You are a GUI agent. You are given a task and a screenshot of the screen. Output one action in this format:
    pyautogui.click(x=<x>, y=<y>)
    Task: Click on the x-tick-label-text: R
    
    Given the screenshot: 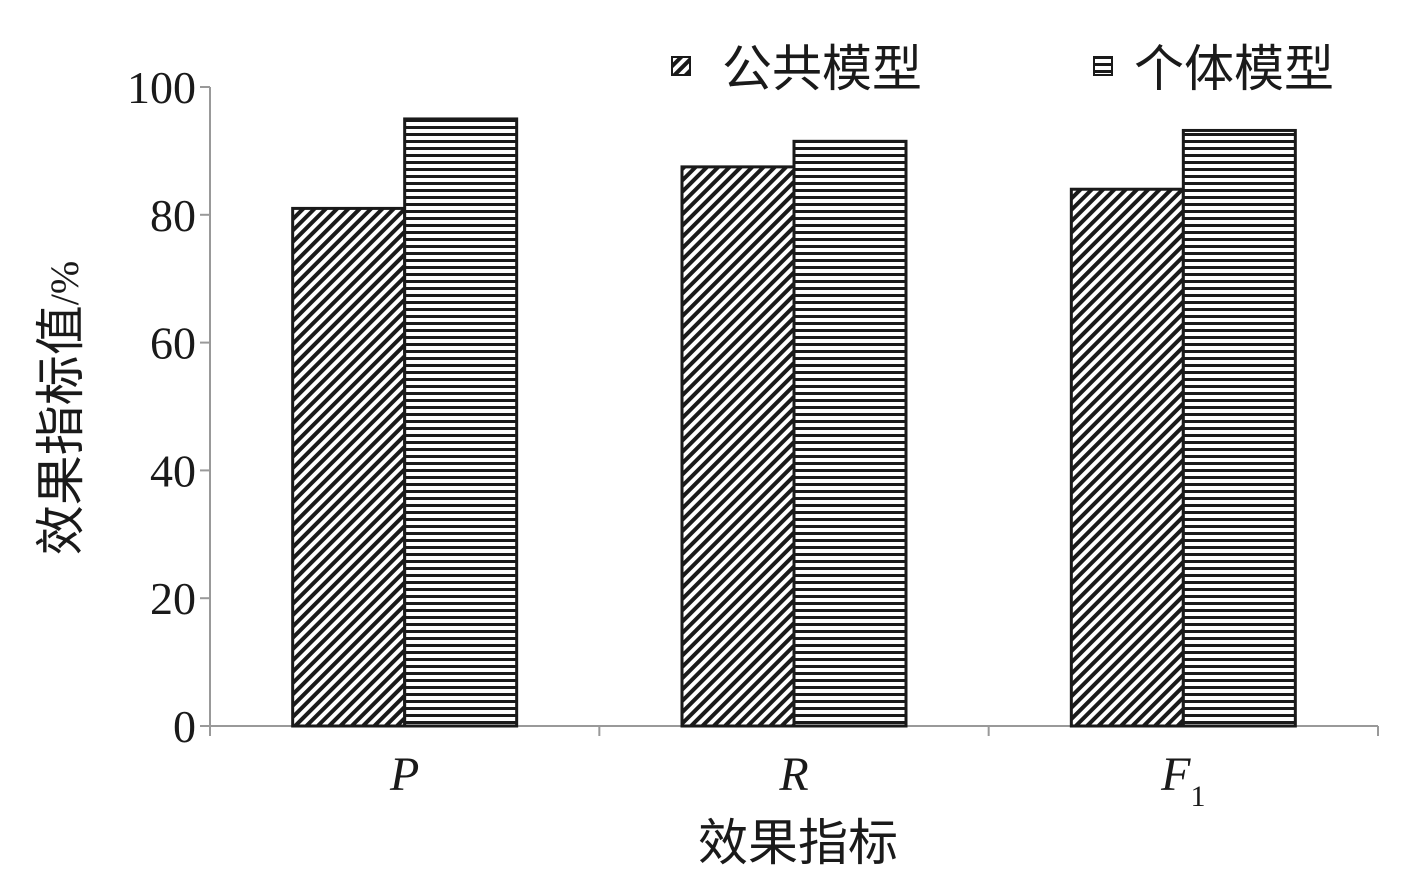 What is the action you would take?
    pyautogui.click(x=793, y=774)
    